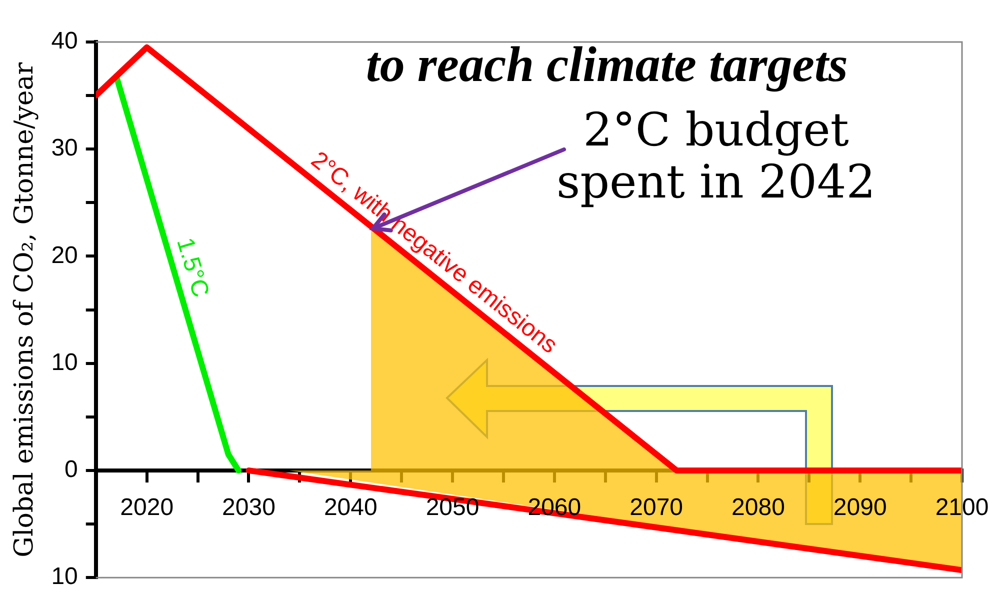 The width and height of the screenshot is (998, 609). I want to click on text: 1.5°C, so click(192, 267).